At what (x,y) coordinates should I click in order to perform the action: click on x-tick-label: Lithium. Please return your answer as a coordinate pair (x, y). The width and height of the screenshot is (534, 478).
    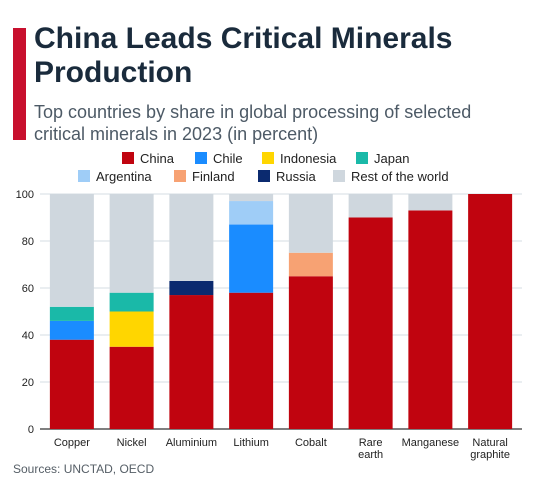
    Looking at the image, I should click on (250, 443).